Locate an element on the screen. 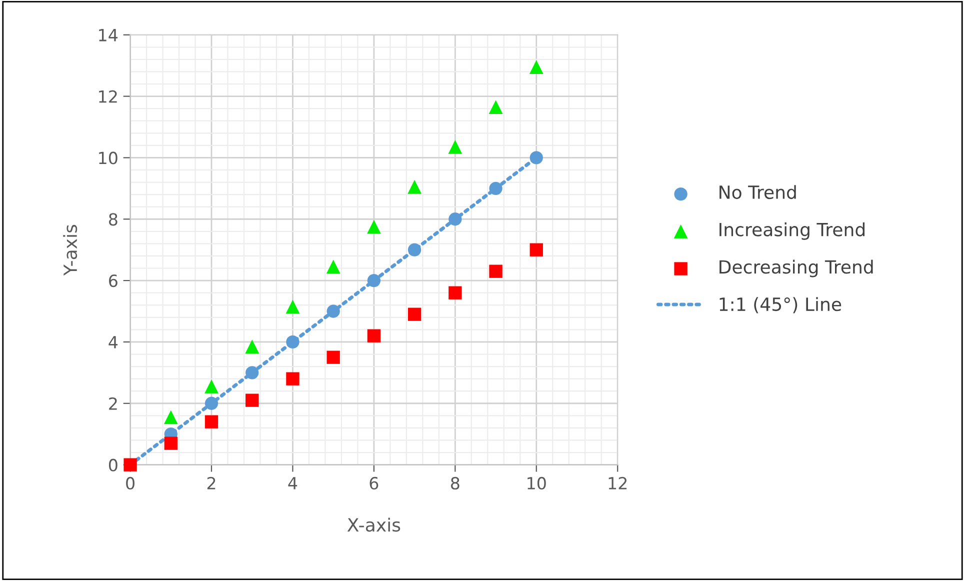 The width and height of the screenshot is (965, 581). x-tick-label: 0 is located at coordinates (130, 483).